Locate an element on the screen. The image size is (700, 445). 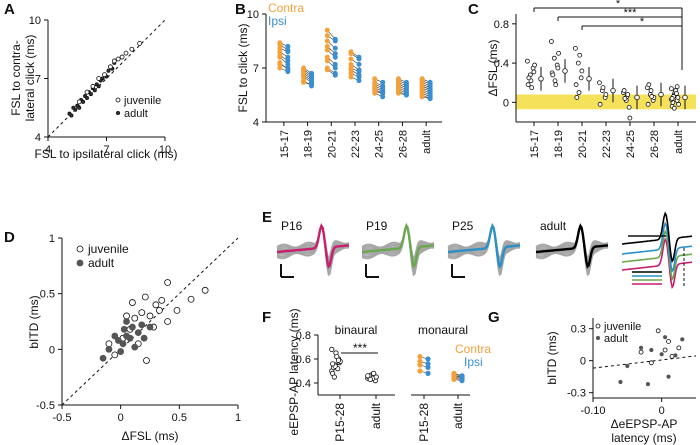
b-y-tick-label: 7 is located at coordinates (256, 69).